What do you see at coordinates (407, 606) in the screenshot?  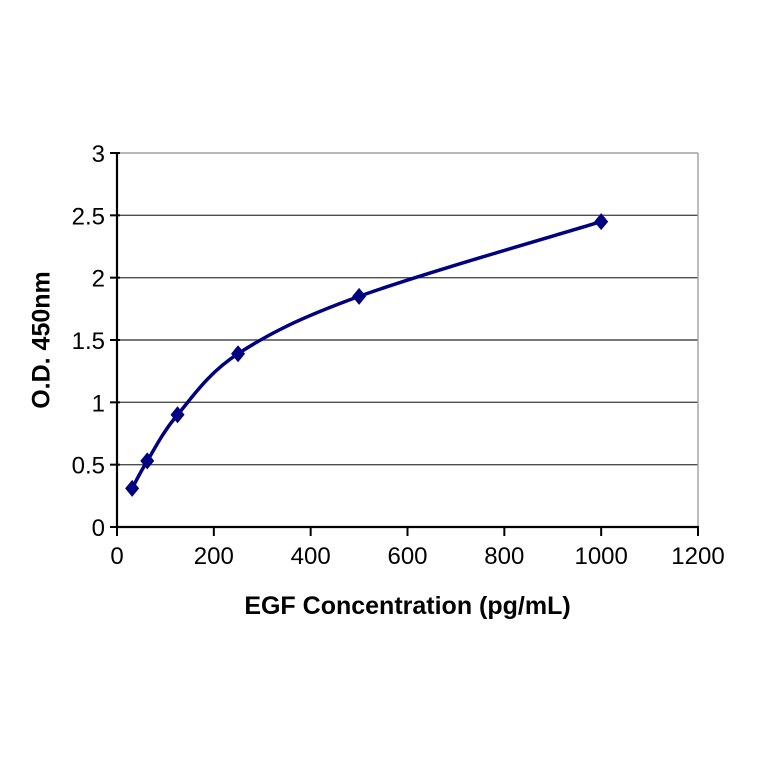 I see `x-axis-title: EGF Concentration (pg/mL)` at bounding box center [407, 606].